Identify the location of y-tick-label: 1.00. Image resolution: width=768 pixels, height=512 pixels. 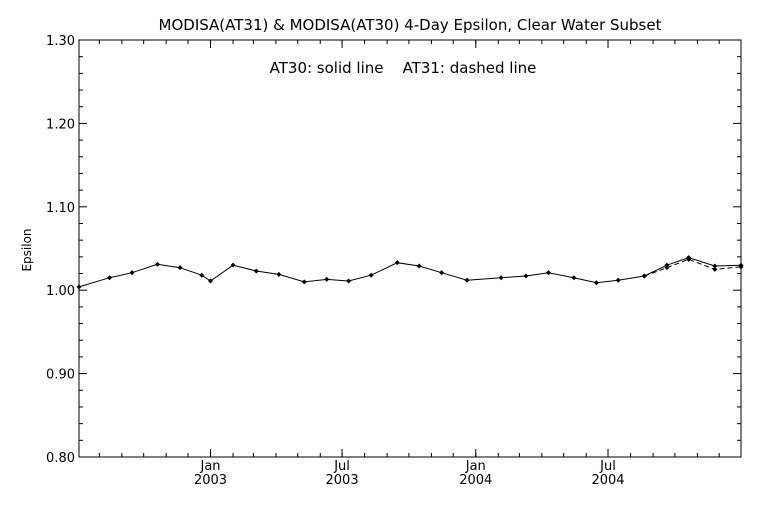
(60, 291).